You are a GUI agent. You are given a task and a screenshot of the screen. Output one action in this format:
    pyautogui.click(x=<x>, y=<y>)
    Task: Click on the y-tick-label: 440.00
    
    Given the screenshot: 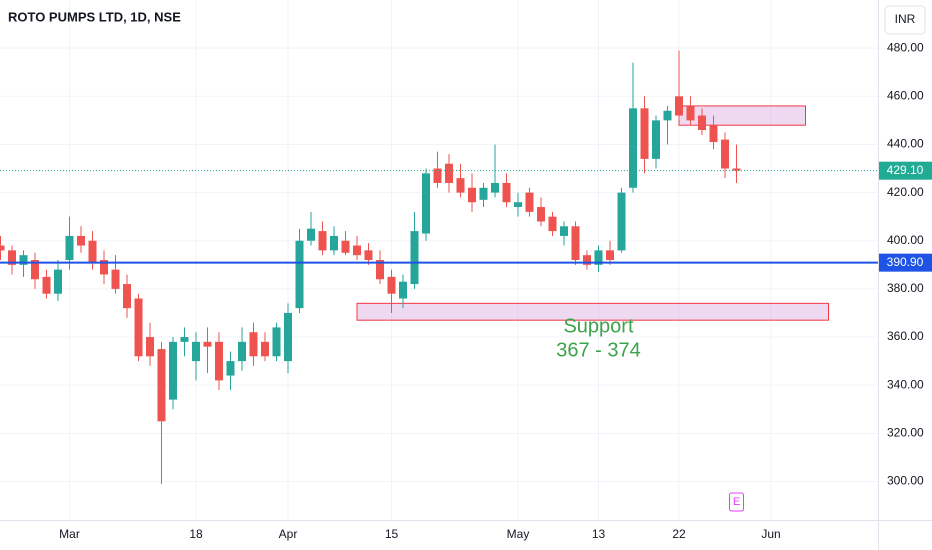 What is the action you would take?
    pyautogui.click(x=905, y=144)
    